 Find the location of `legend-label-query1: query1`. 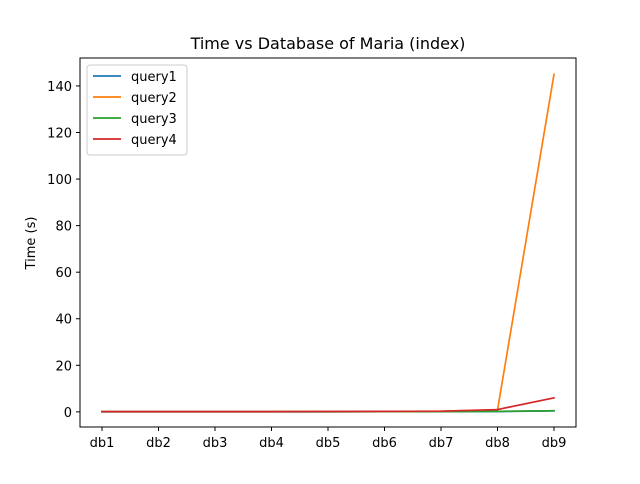

legend-label-query1: query1 is located at coordinates (154, 77).